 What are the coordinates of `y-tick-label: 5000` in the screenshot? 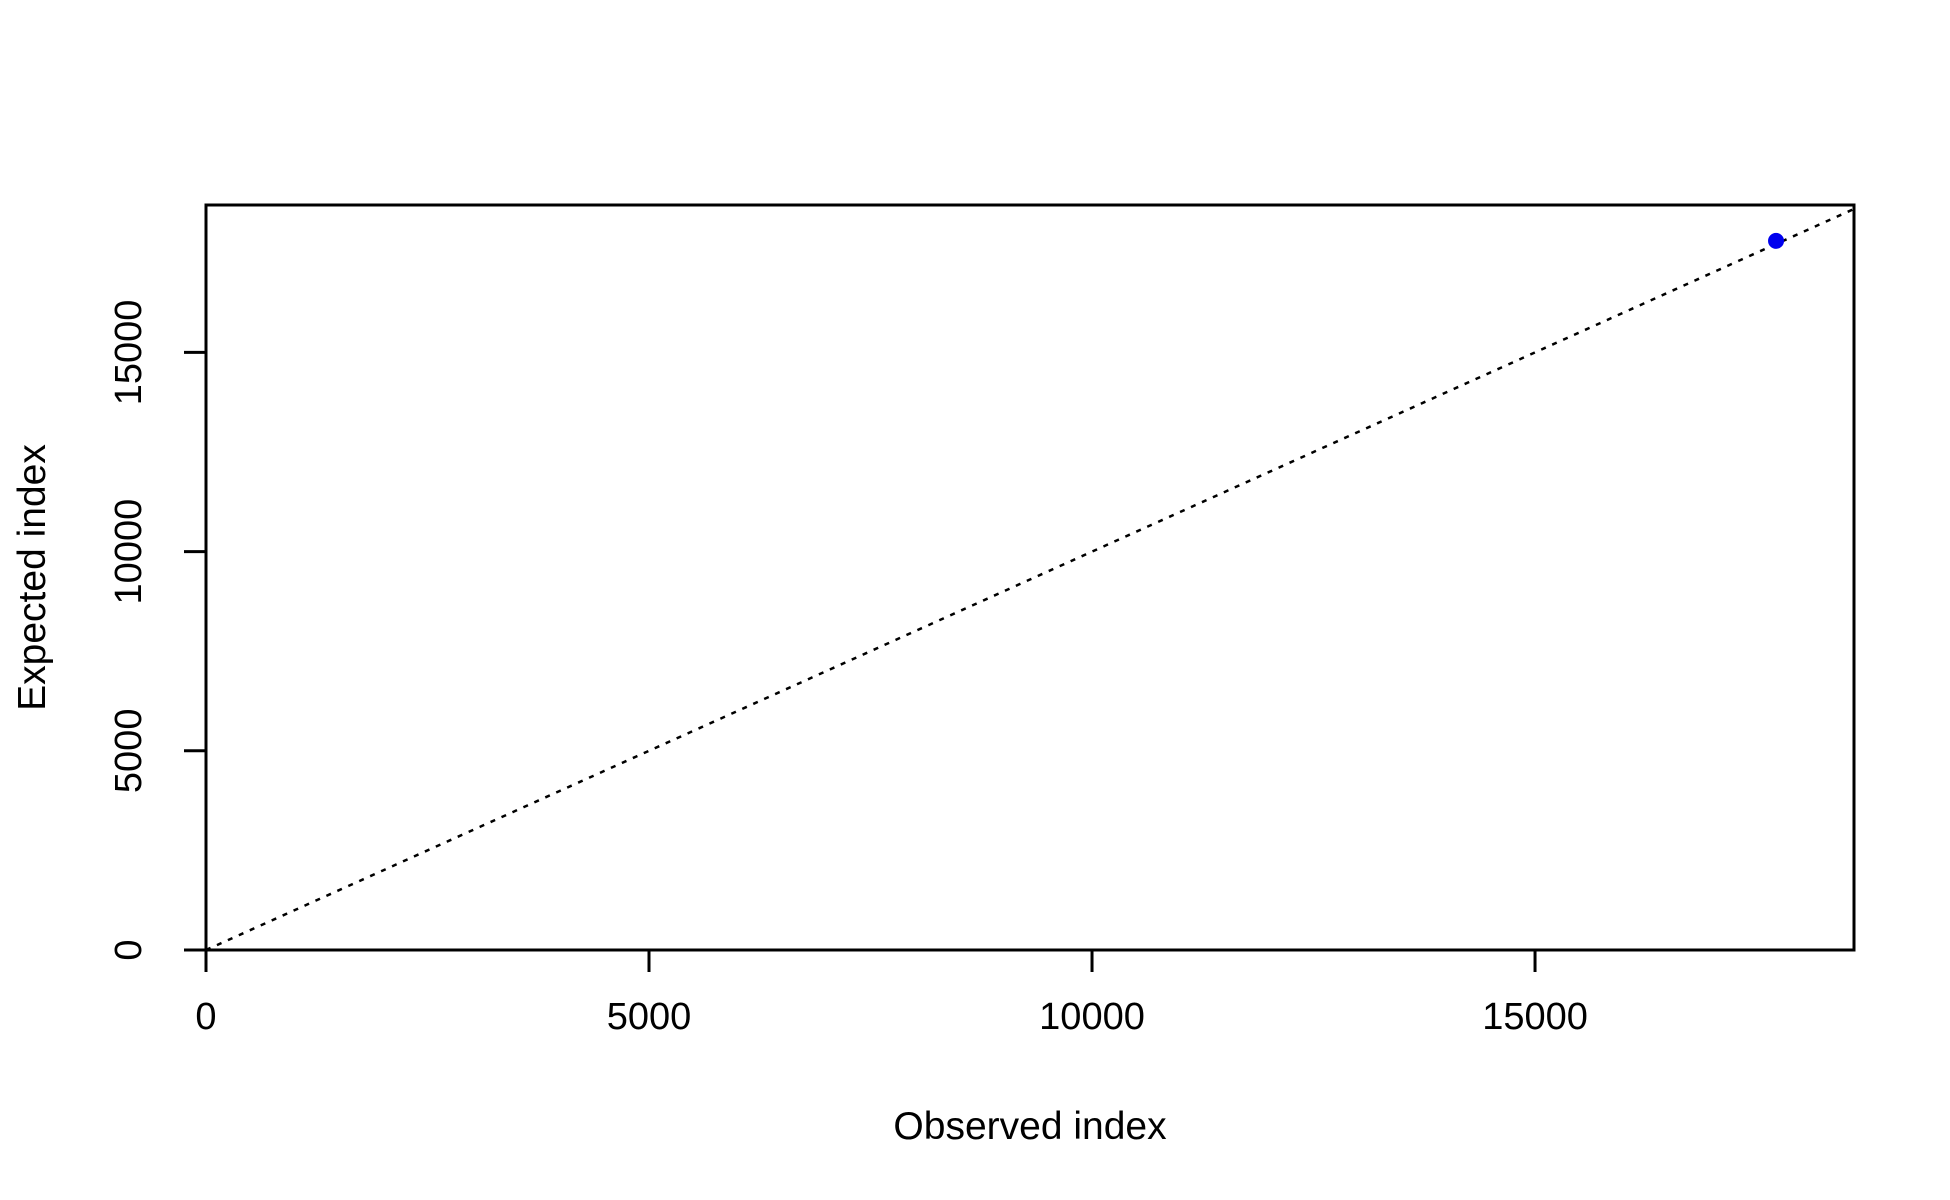 It's located at (129, 751).